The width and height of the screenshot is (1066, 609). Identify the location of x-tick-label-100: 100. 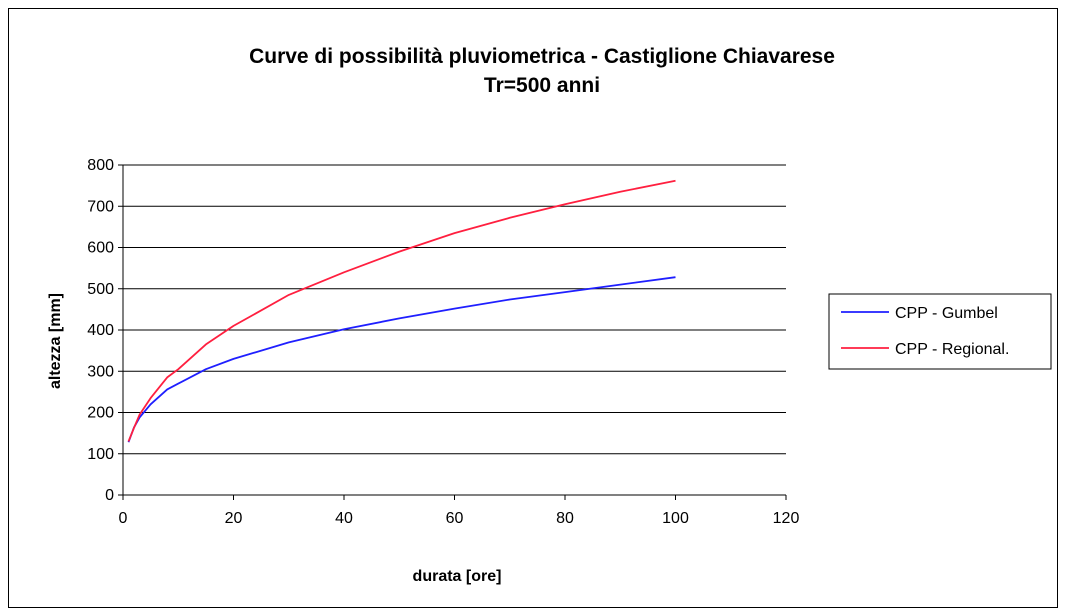
(675, 518).